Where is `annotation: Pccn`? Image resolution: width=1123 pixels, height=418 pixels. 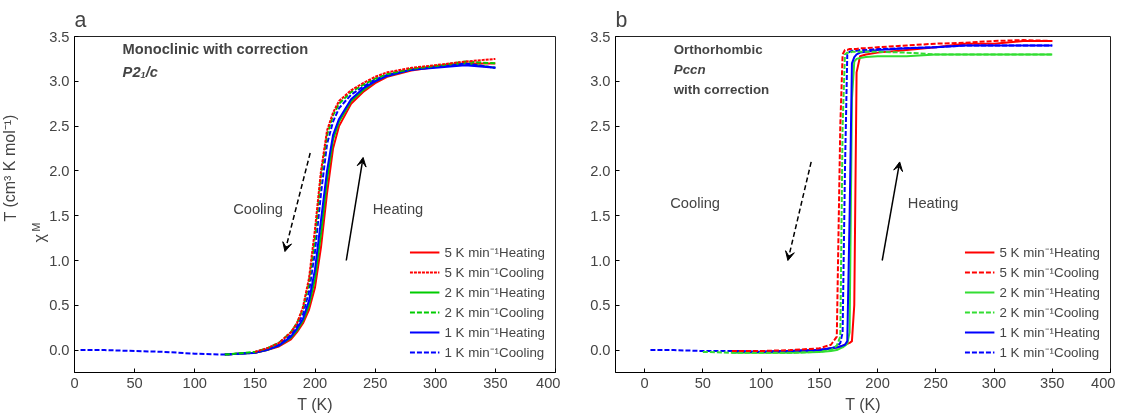
annotation: Pccn is located at coordinates (689, 69).